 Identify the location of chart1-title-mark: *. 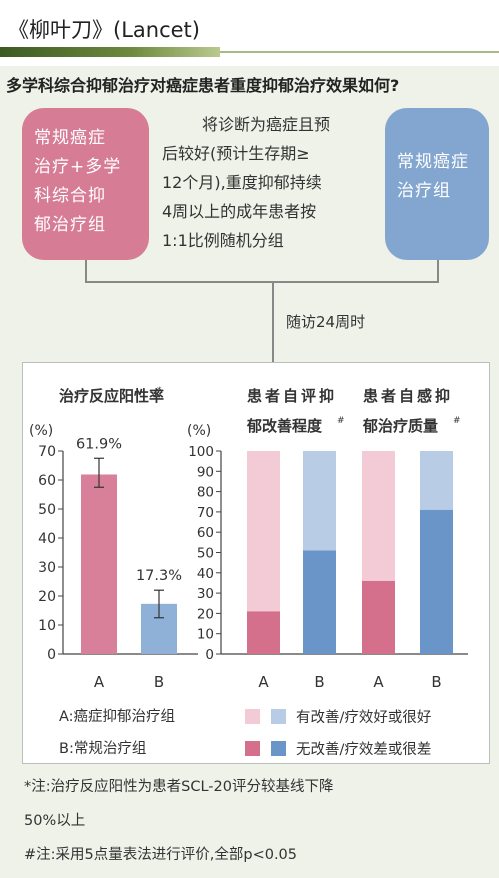
(159, 391).